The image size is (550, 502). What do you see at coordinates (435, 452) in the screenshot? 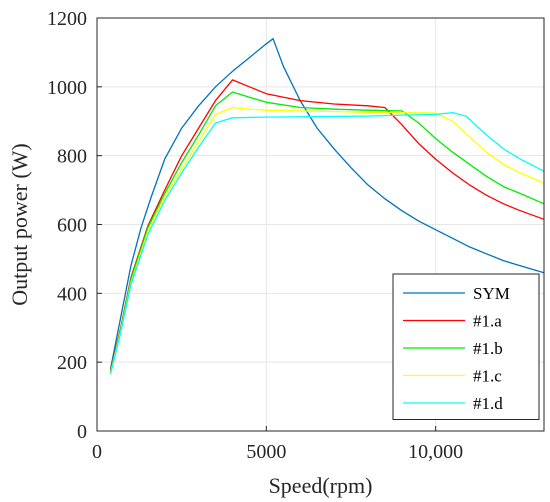
I see `x-tick-label: 10,000` at bounding box center [435, 452].